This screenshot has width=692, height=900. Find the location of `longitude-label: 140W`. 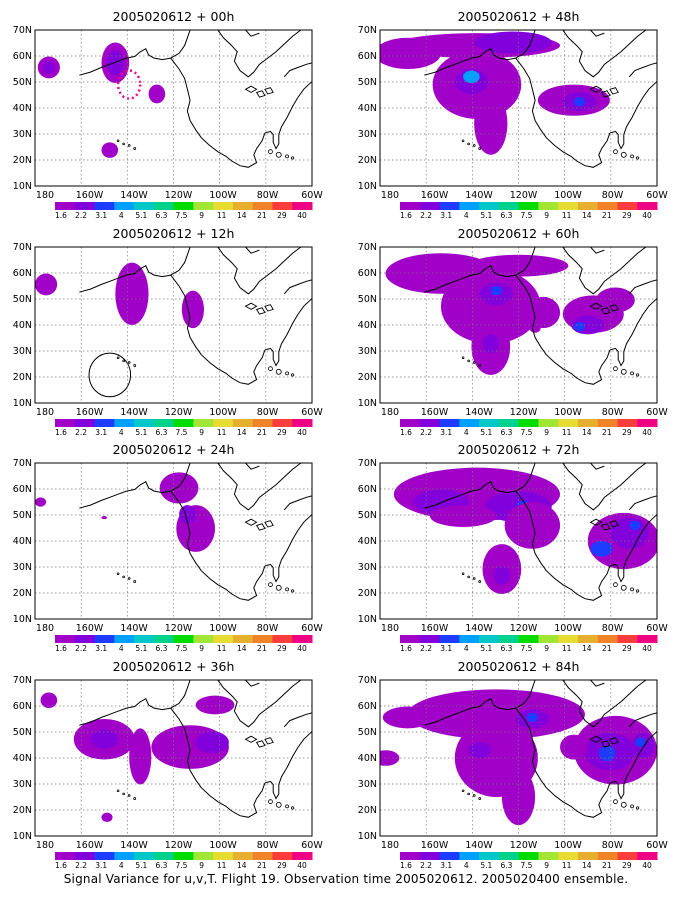

longitude-label: 140W is located at coordinates (479, 845).